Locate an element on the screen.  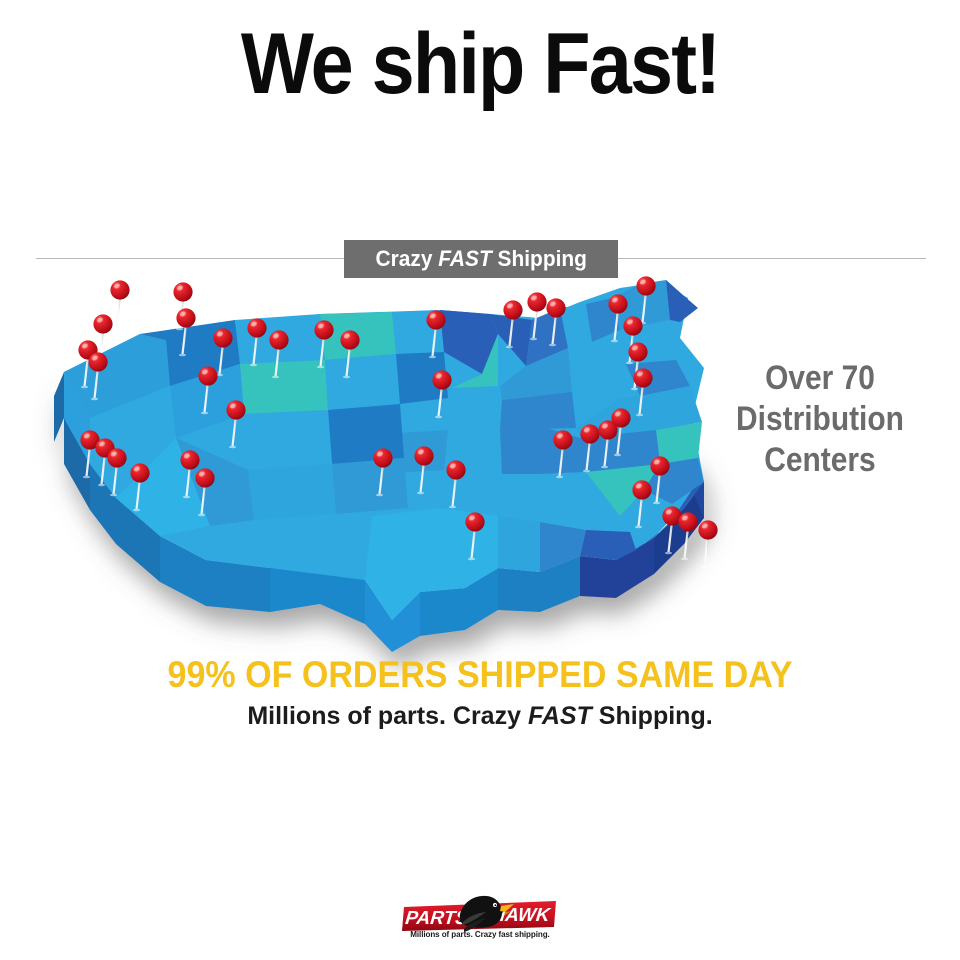
logo-word-left: PARTS is located at coordinates (436, 918).